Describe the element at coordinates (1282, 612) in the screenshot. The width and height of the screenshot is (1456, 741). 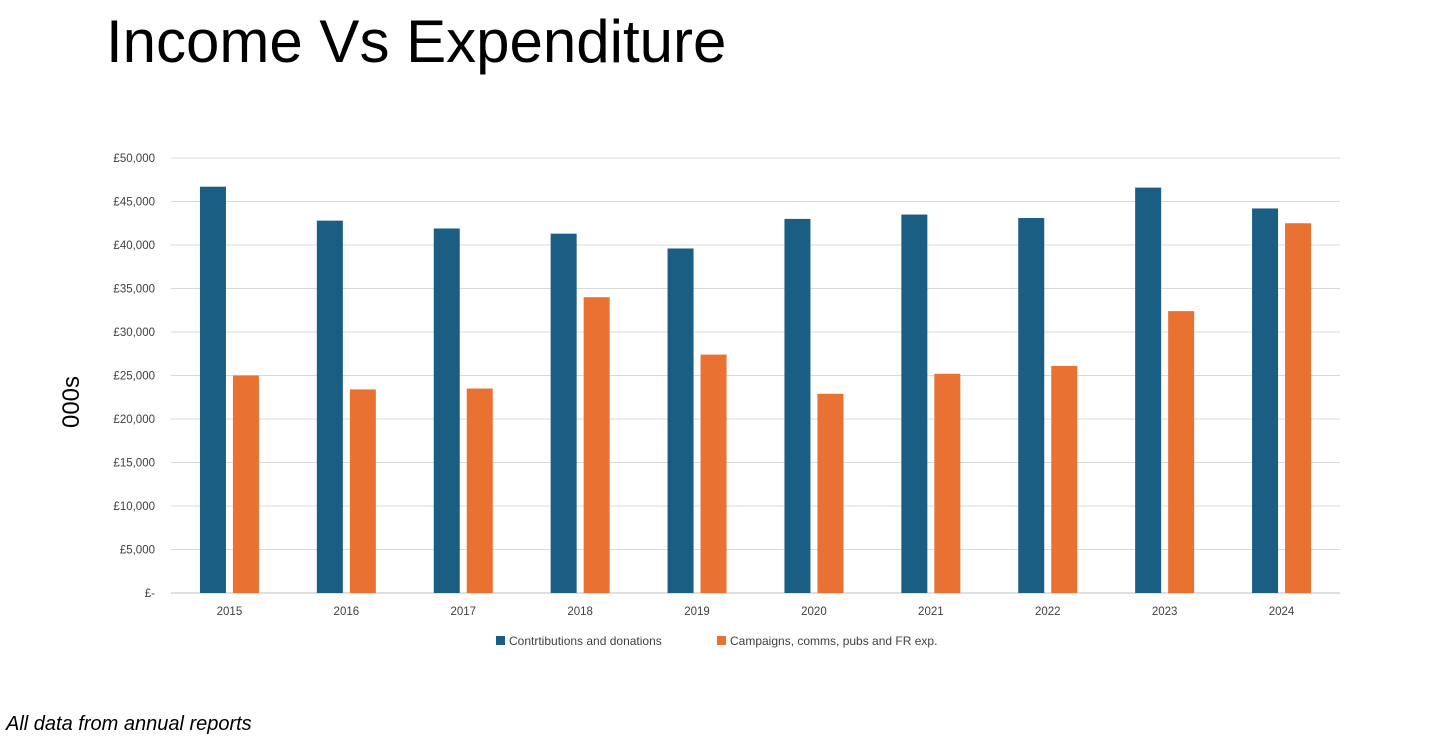
I see `x-tick-label: 2024` at that location.